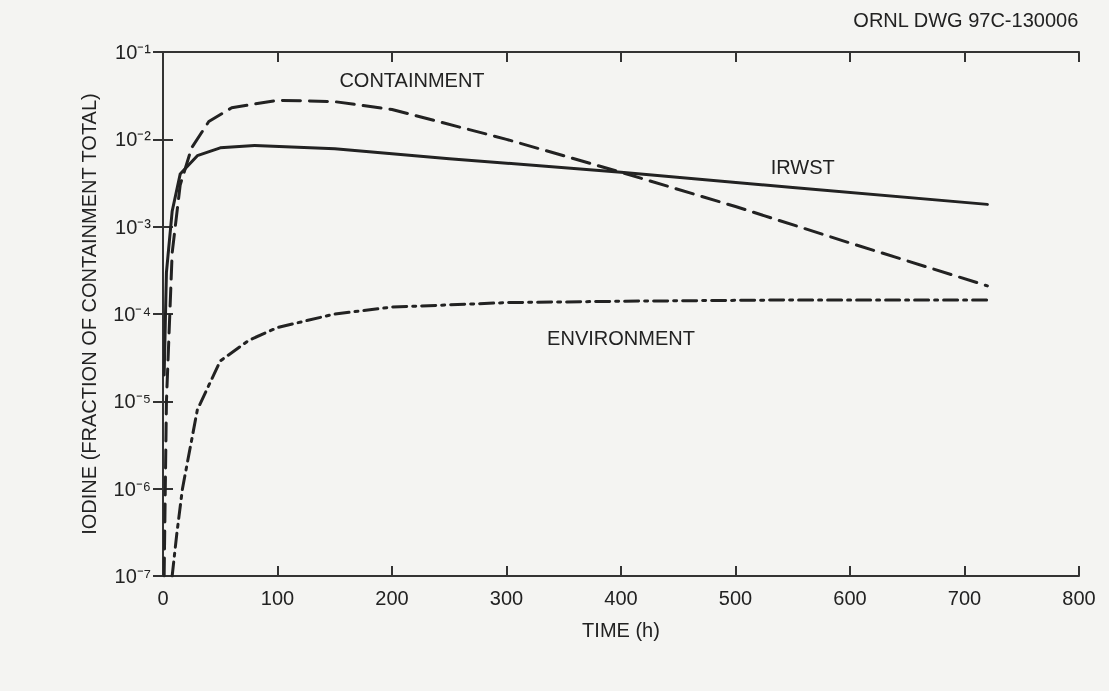 The image size is (1109, 691). Describe the element at coordinates (89, 314) in the screenshot. I see `y-axis-title: IODINE (FRACTION OF CONTAINMENT TOTAL)` at that location.